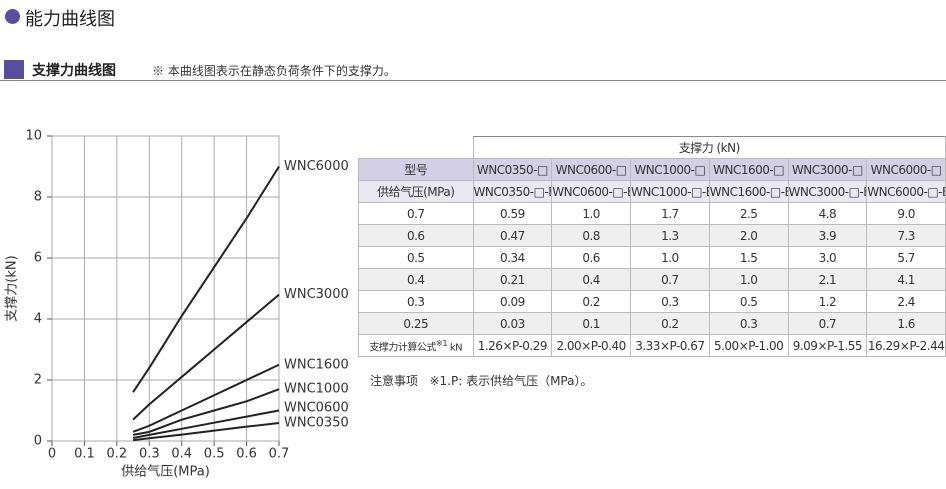  I want to click on y-tick-label: 8, so click(38, 197).